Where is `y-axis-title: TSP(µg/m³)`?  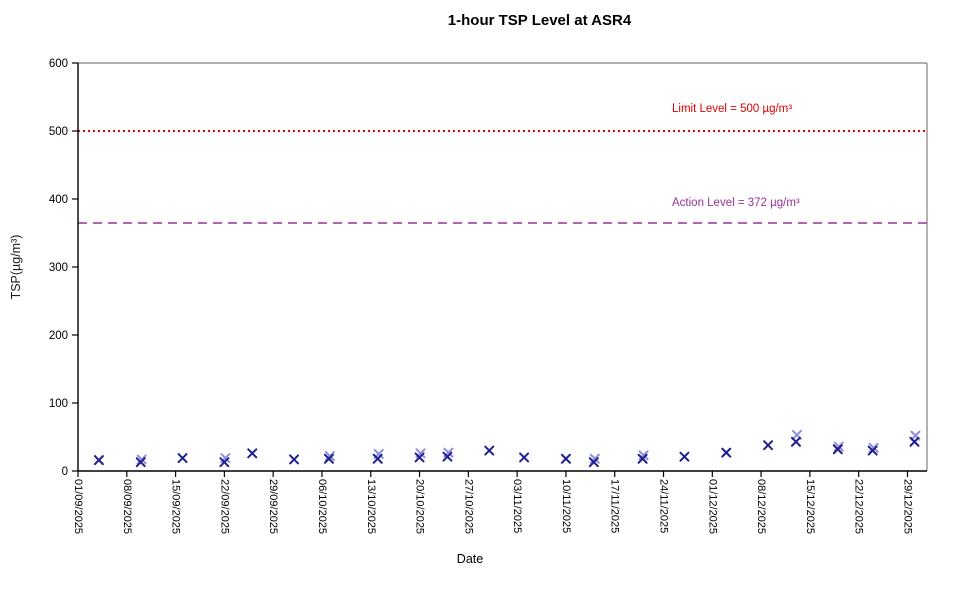 y-axis-title: TSP(µg/m³) is located at coordinates (16, 267).